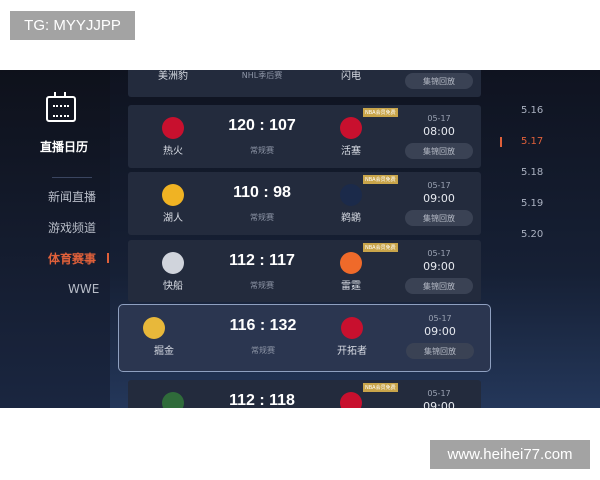 The image size is (600, 480). I want to click on score: 112 : 118, so click(262, 400).